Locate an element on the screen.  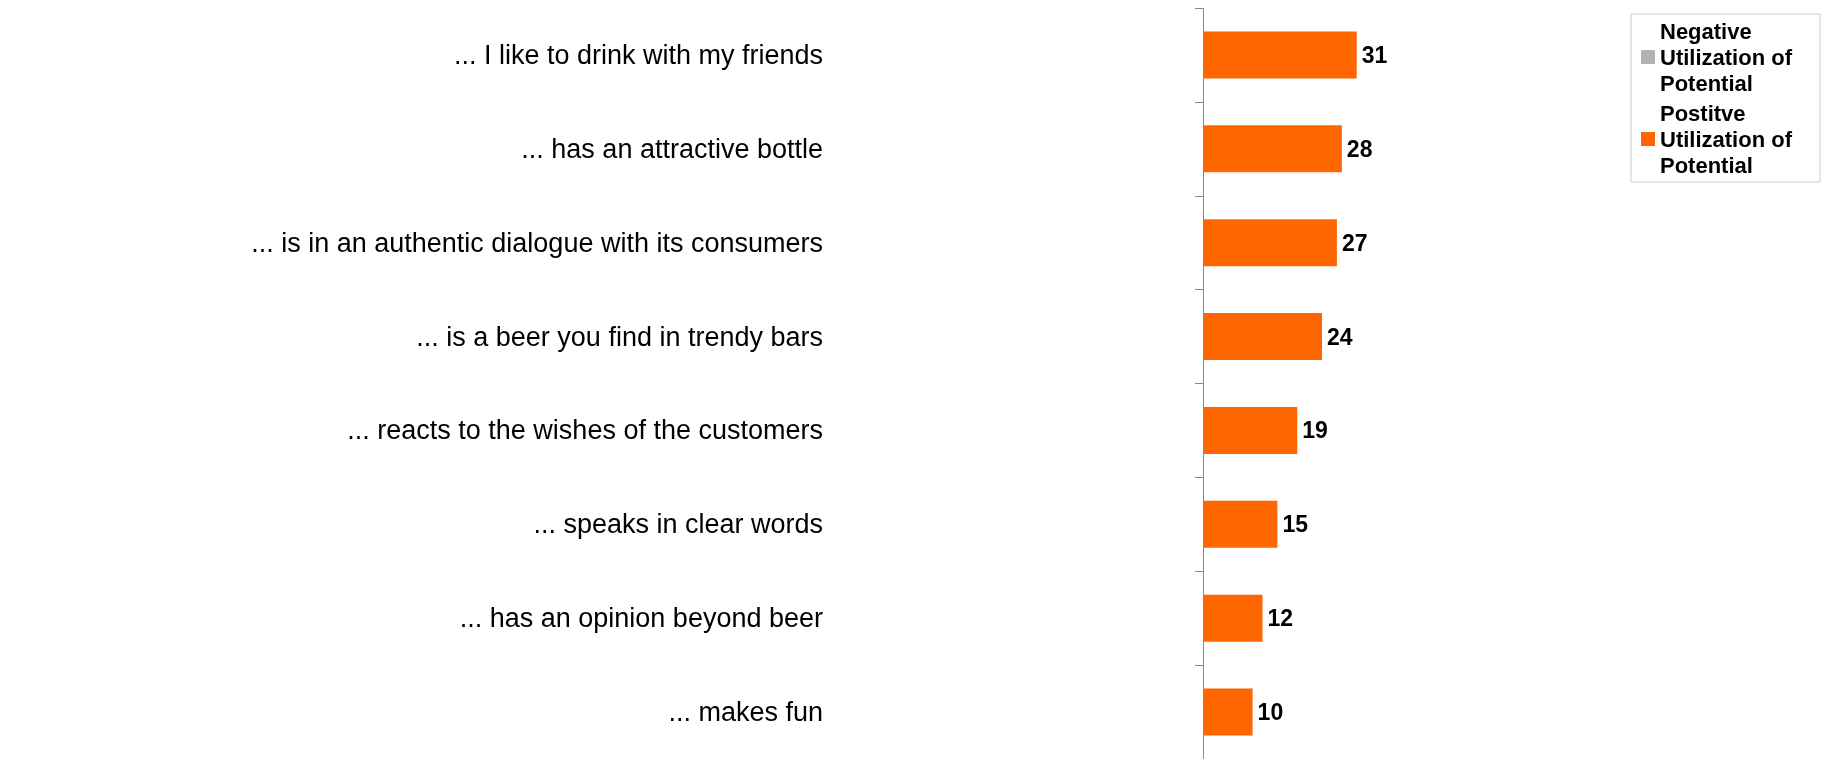
y-tick-label: ... is a beer you find in trendy bars is located at coordinates (619, 336).